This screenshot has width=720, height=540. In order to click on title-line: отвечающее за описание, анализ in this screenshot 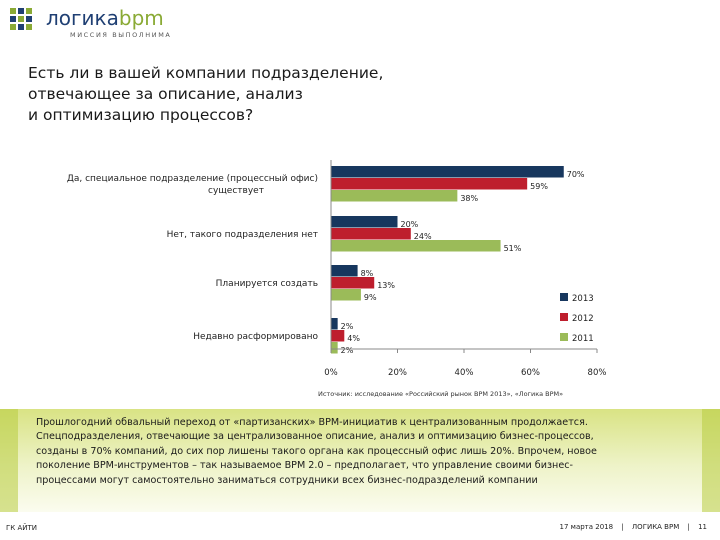, I will do `click(165, 94)`.